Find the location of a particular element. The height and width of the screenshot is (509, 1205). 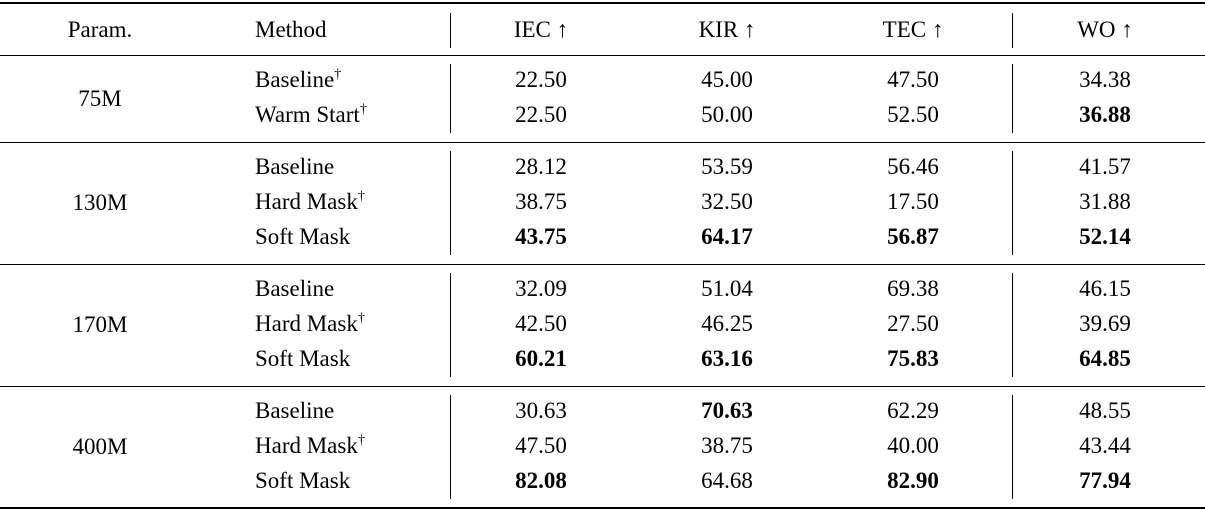

cell: 60.21 is located at coordinates (541, 358).